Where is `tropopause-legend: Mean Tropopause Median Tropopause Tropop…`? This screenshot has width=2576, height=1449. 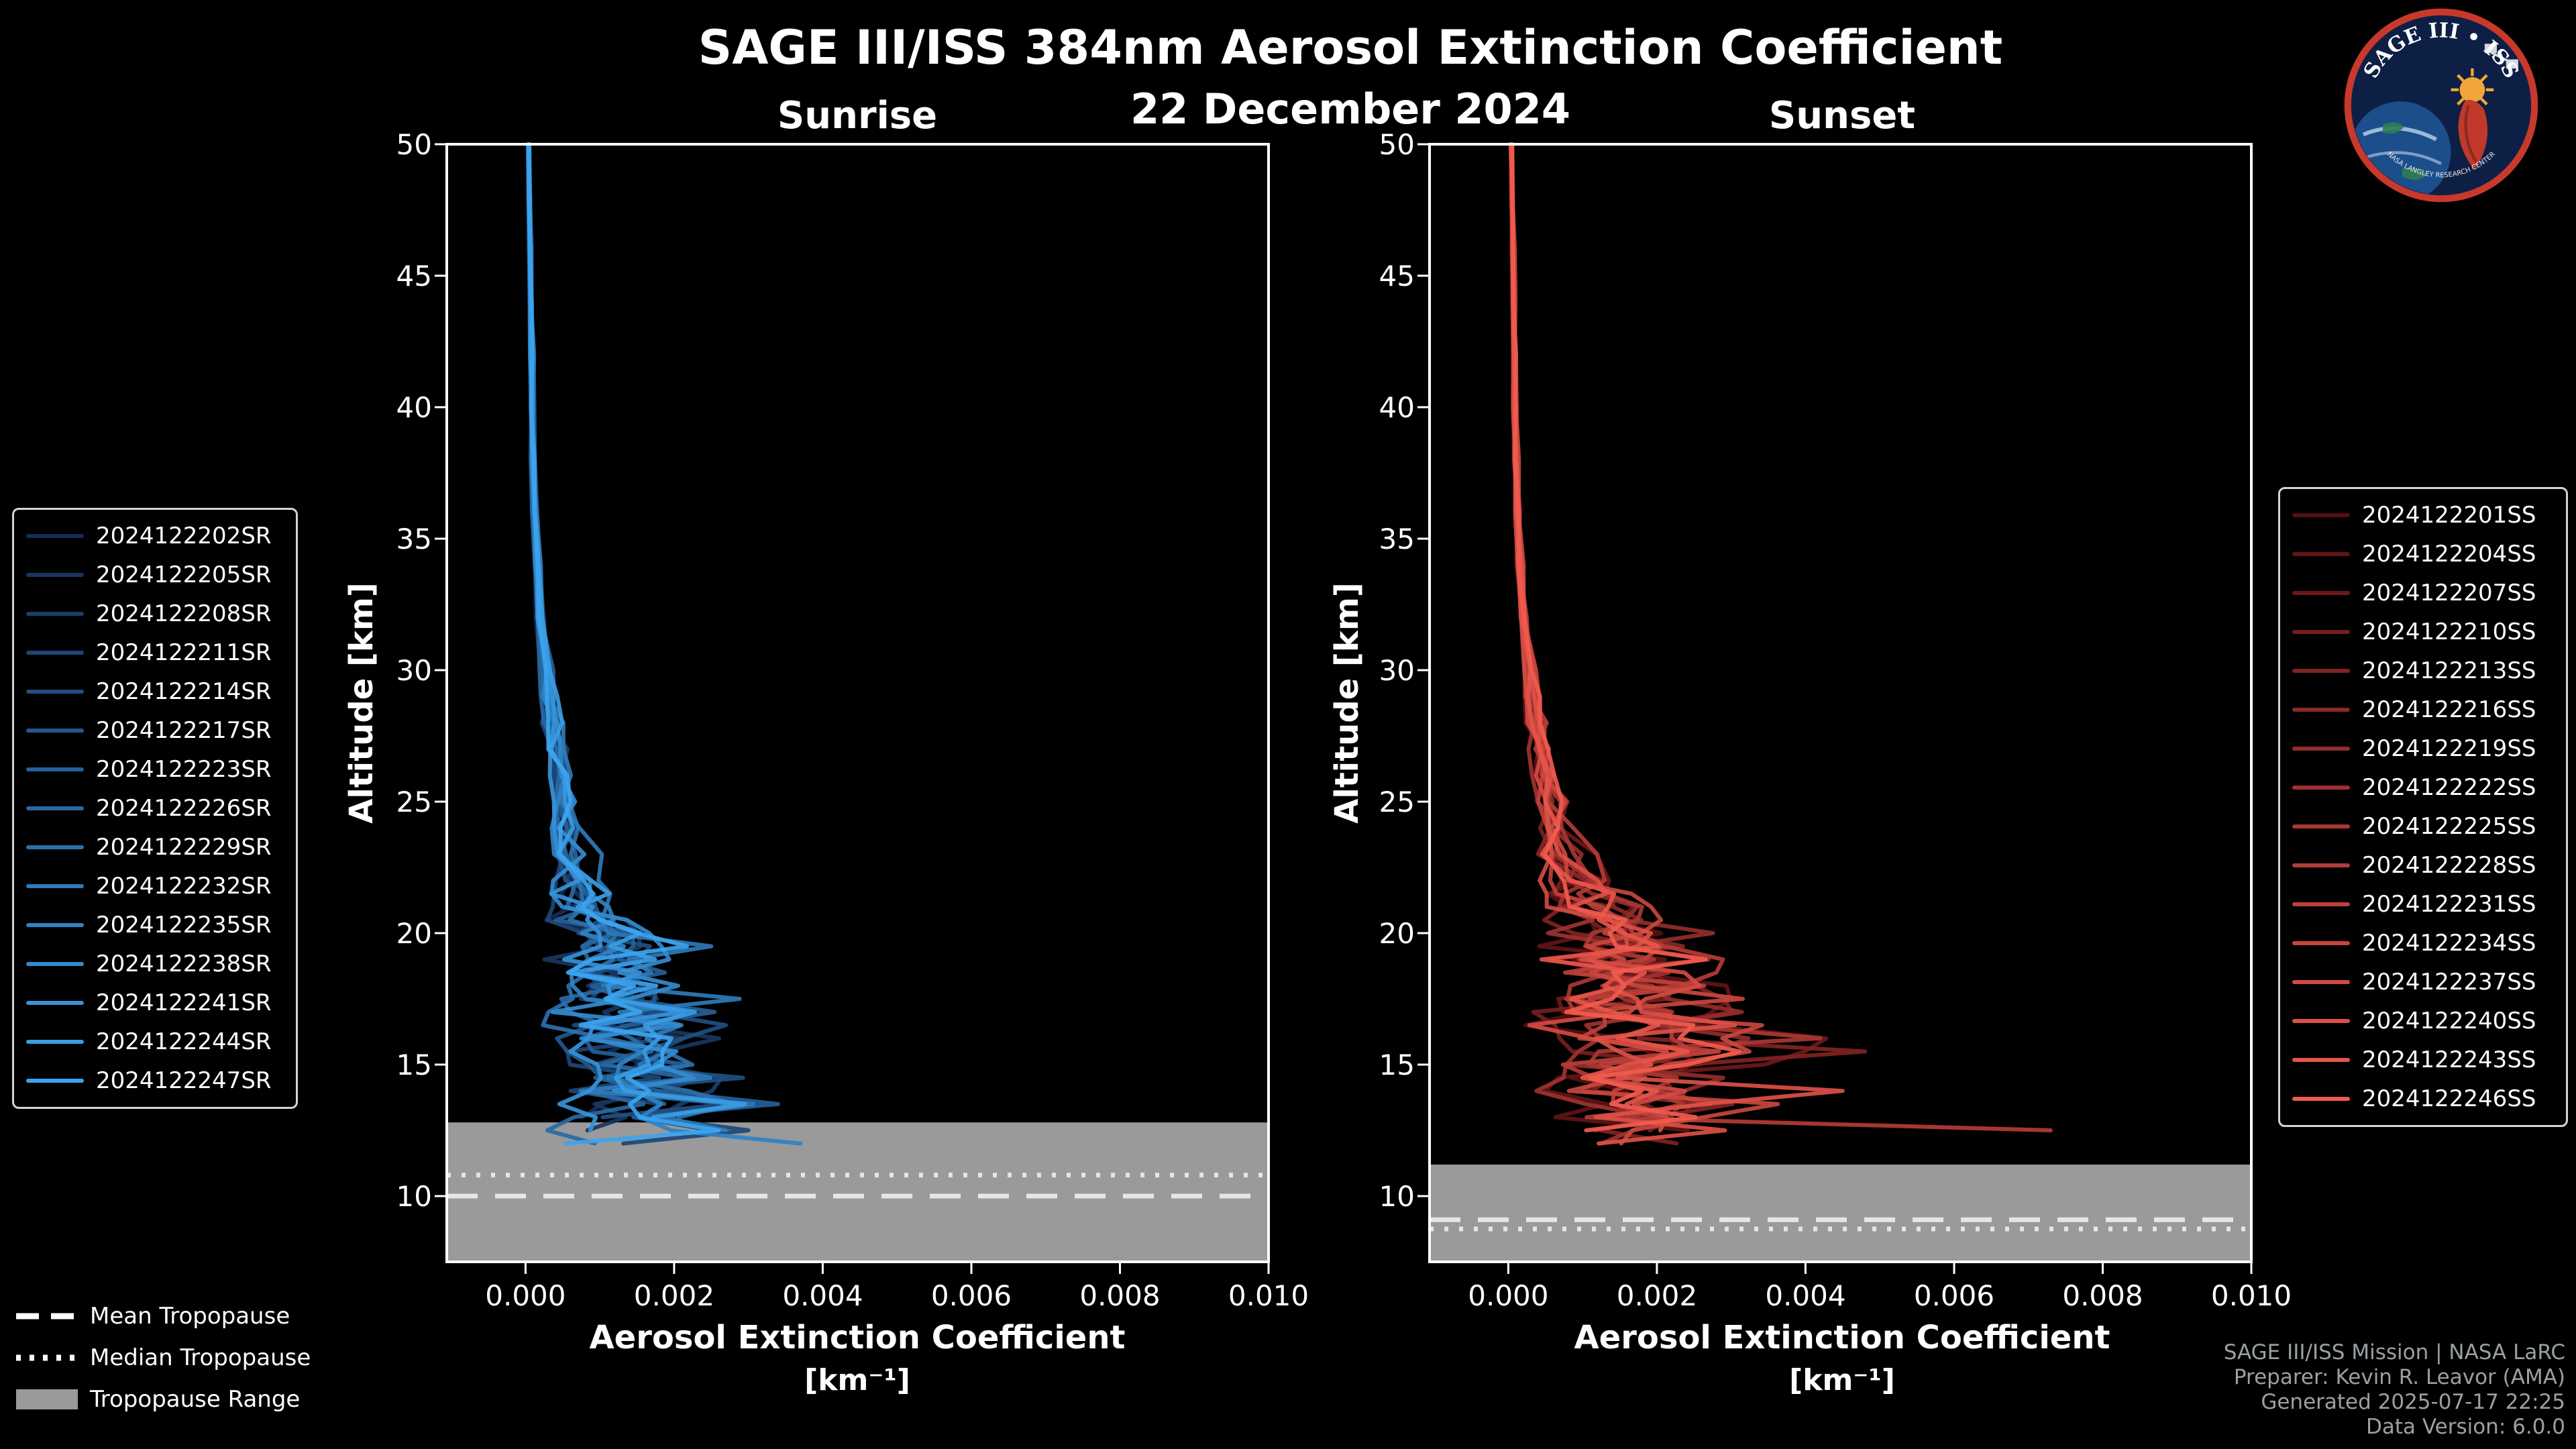 tropopause-legend: Mean Tropopause Median Tropopause Tropop… is located at coordinates (163, 1358).